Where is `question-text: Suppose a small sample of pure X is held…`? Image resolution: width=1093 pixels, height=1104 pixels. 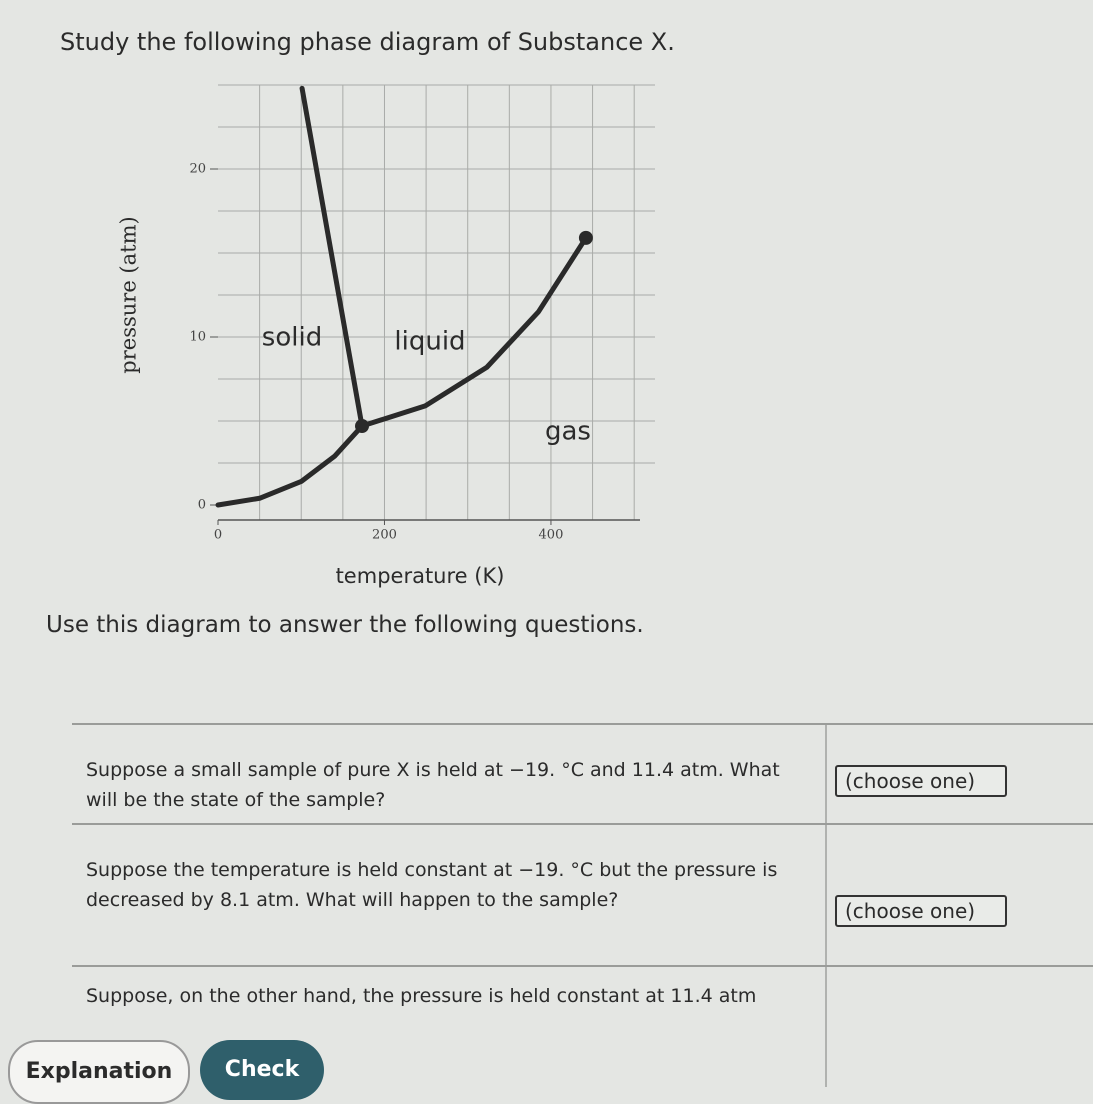 question-text: Suppose a small sample of pure X is held… is located at coordinates (433, 785).